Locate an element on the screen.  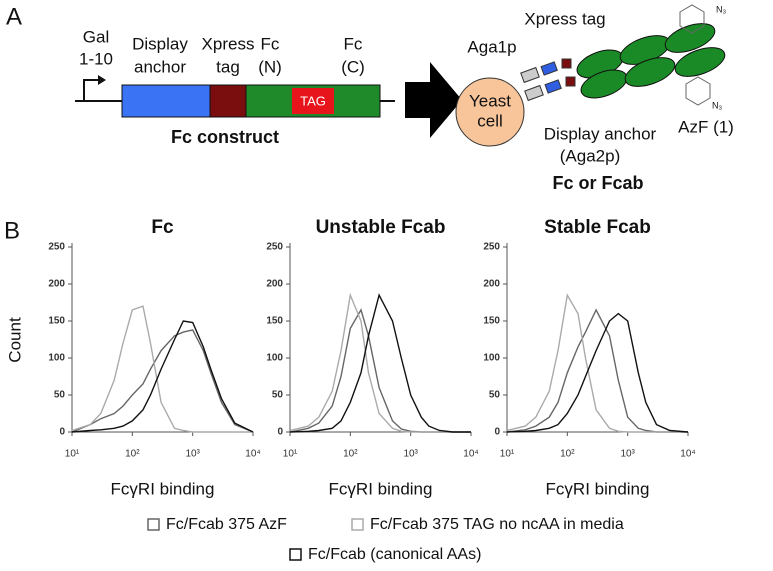
chart-title: Fc is located at coordinates (162, 227).